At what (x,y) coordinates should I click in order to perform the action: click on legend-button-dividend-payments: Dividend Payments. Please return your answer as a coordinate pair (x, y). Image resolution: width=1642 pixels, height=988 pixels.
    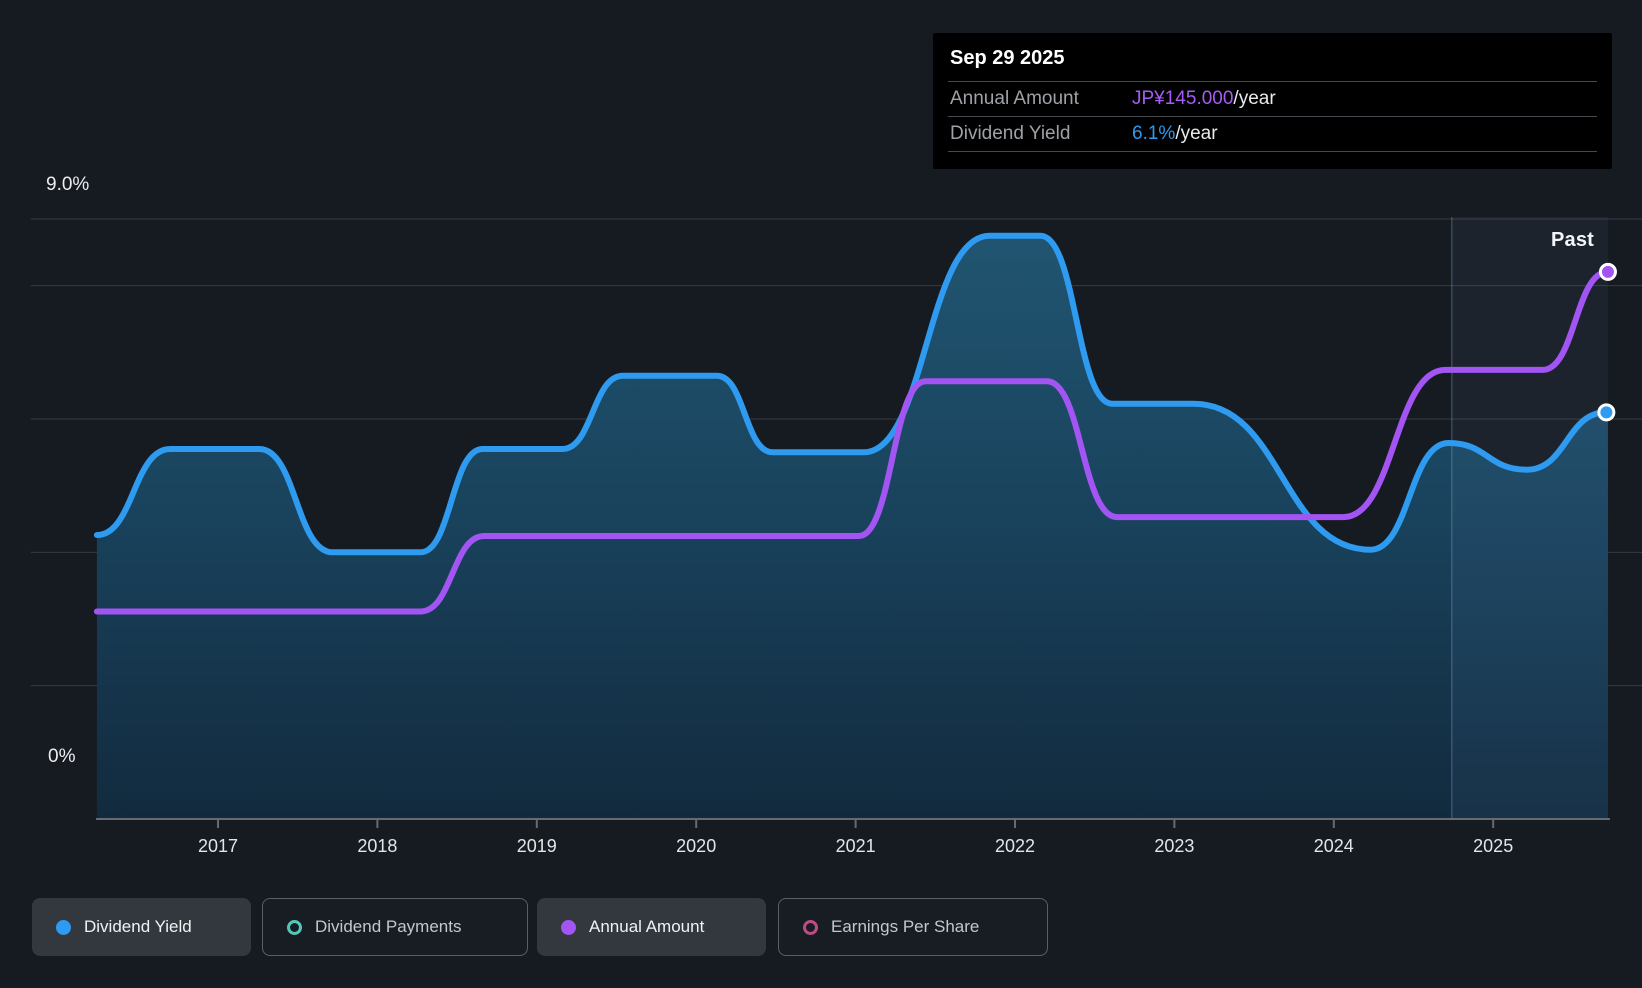
    Looking at the image, I should click on (395, 927).